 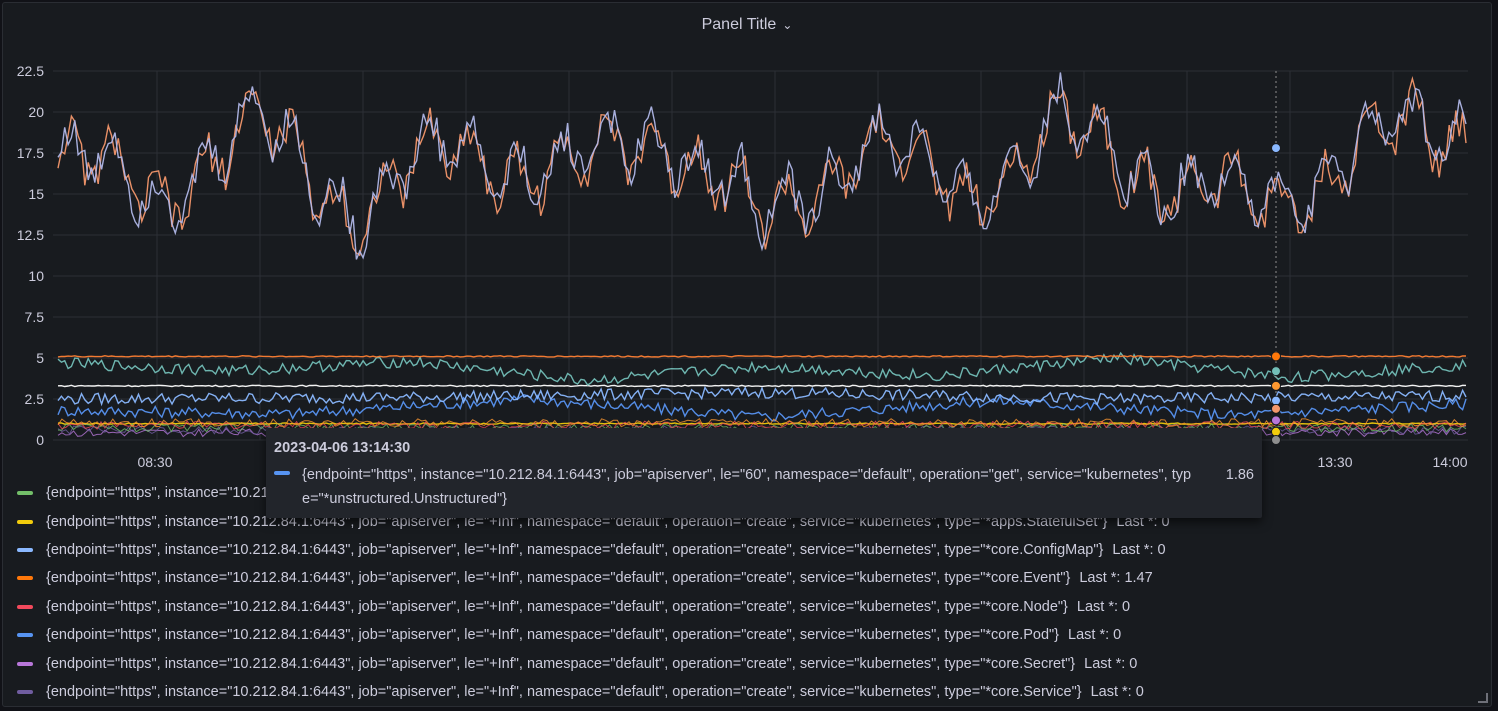 What do you see at coordinates (1239, 475) in the screenshot?
I see `tooltip-value: 1.86` at bounding box center [1239, 475].